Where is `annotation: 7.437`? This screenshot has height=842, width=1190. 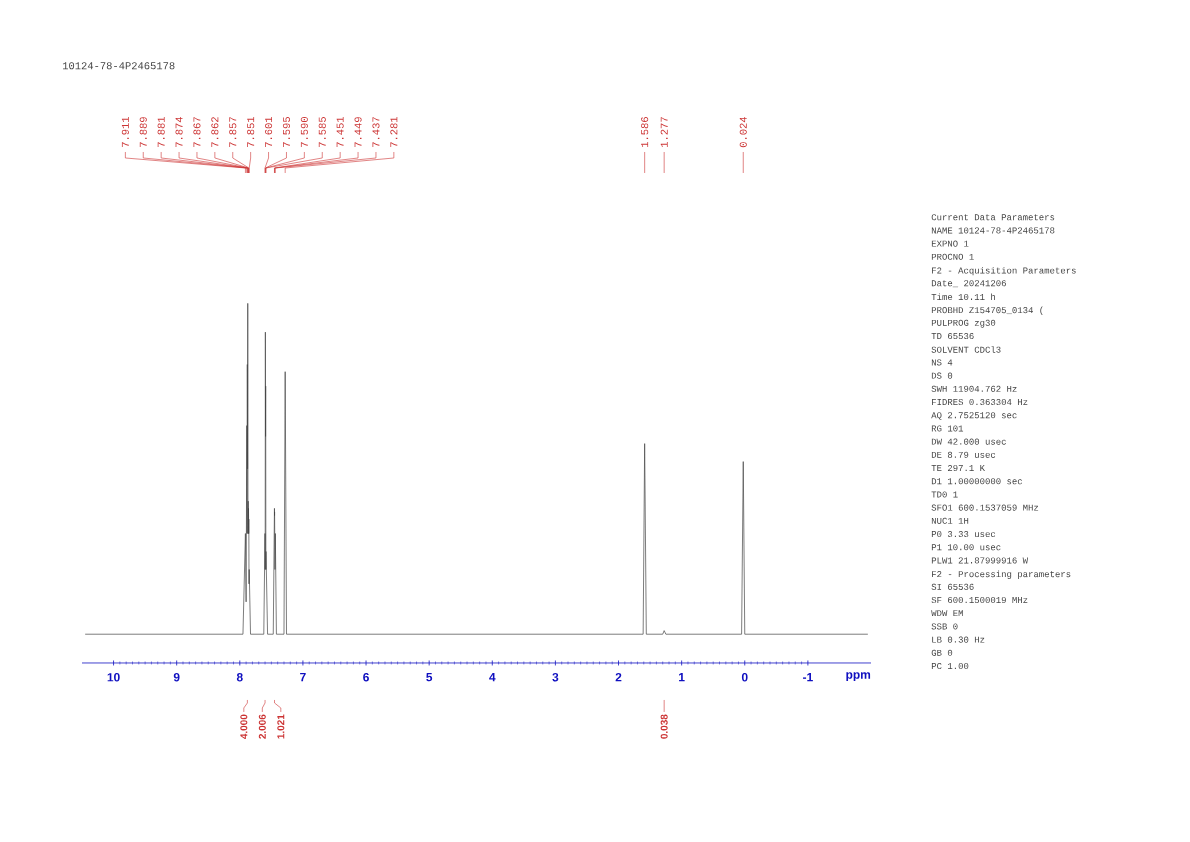
annotation: 7.437 is located at coordinates (376, 132).